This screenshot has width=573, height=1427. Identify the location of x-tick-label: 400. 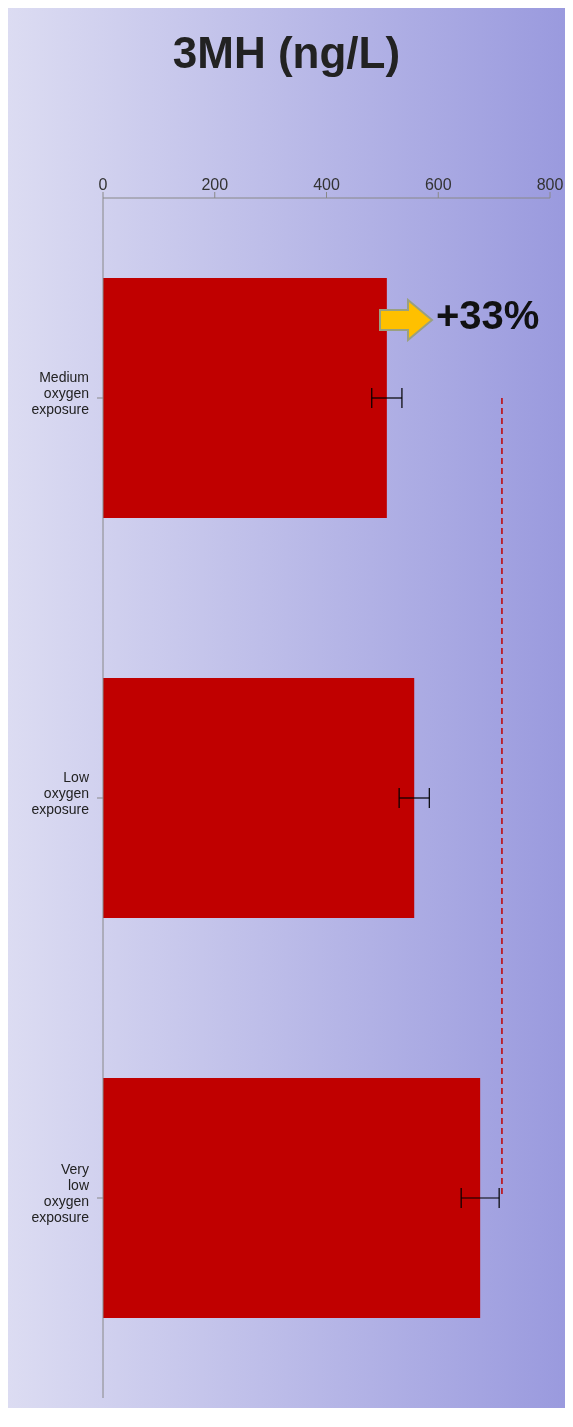
(326, 184).